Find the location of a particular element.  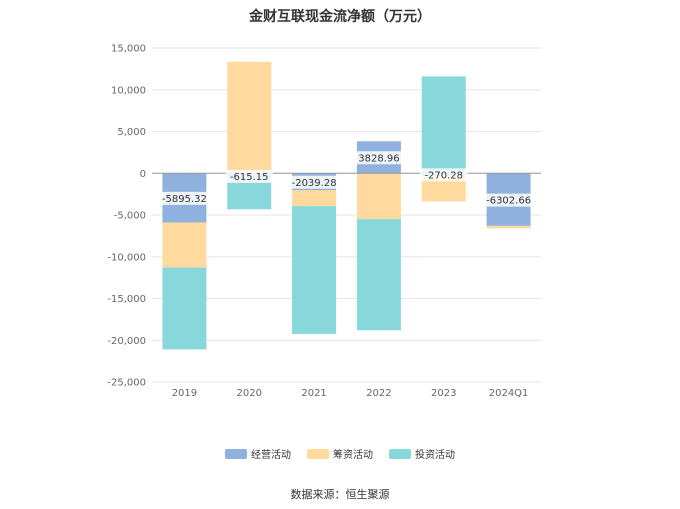

y-tick-label: -25,000 is located at coordinates (126, 383).